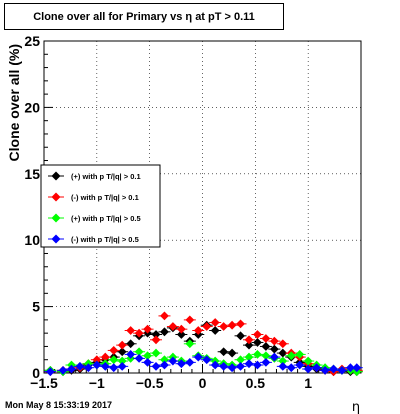  I want to click on legend-item: (+) with p T/|q| > 0.1, so click(94, 176).